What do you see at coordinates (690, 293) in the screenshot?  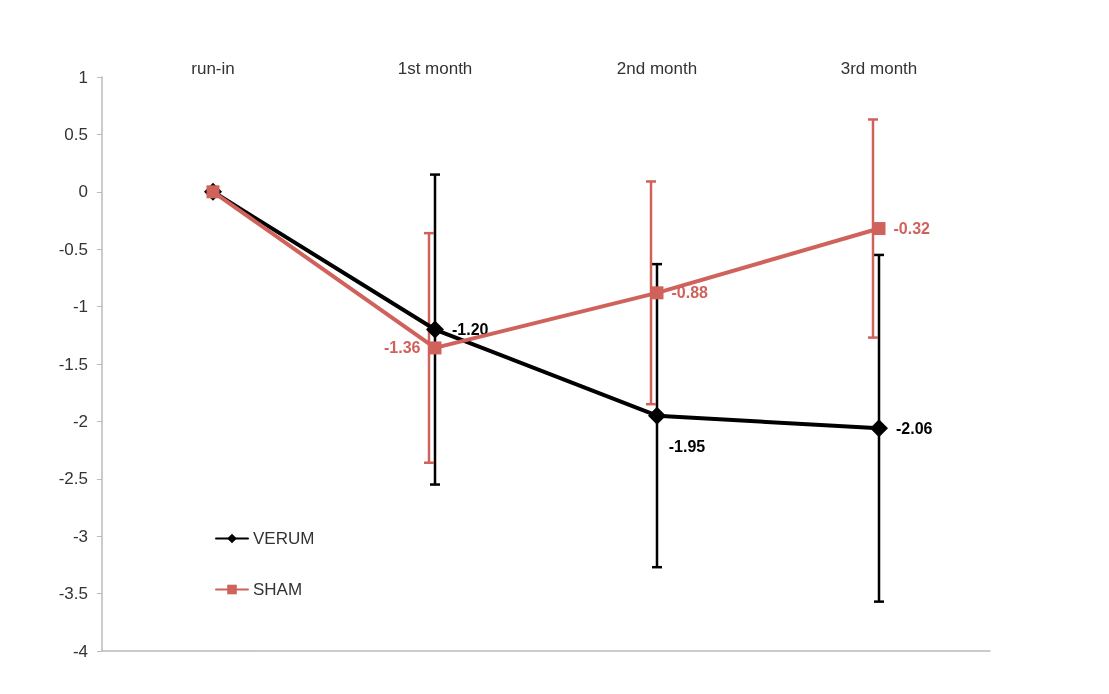 I see `data-label: -0.88` at bounding box center [690, 293].